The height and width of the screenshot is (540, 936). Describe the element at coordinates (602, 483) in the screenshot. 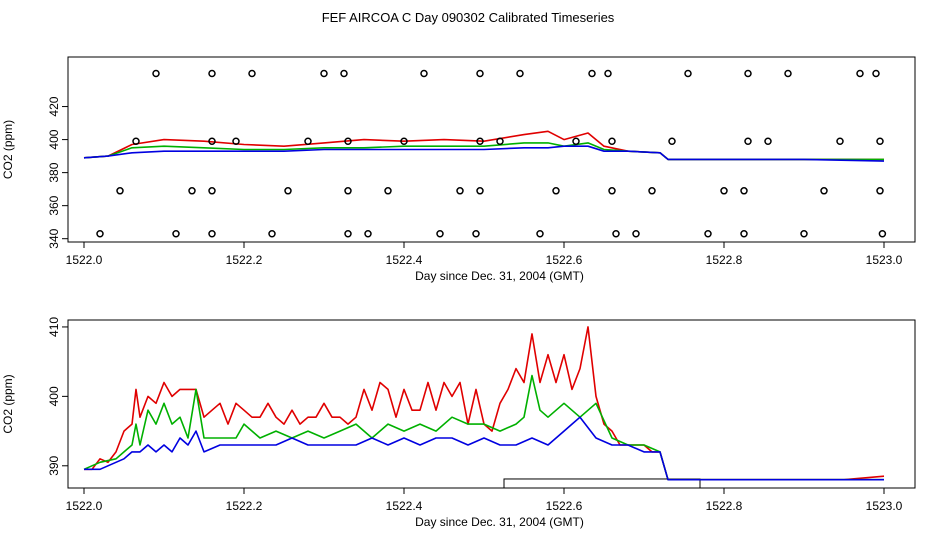

I see `flag-bar` at that location.